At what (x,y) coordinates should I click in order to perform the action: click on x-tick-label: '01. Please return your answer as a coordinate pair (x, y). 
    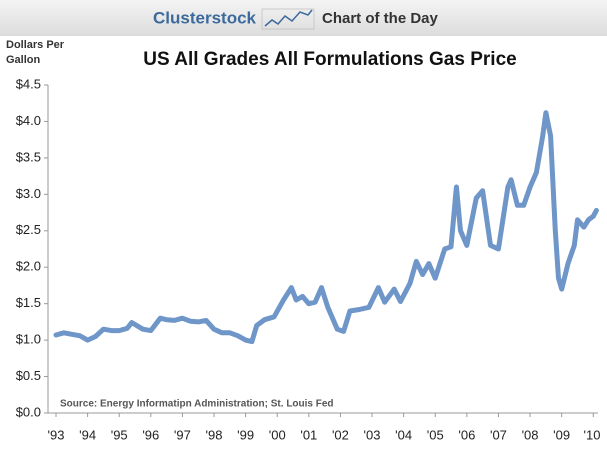
    Looking at the image, I should click on (308, 434).